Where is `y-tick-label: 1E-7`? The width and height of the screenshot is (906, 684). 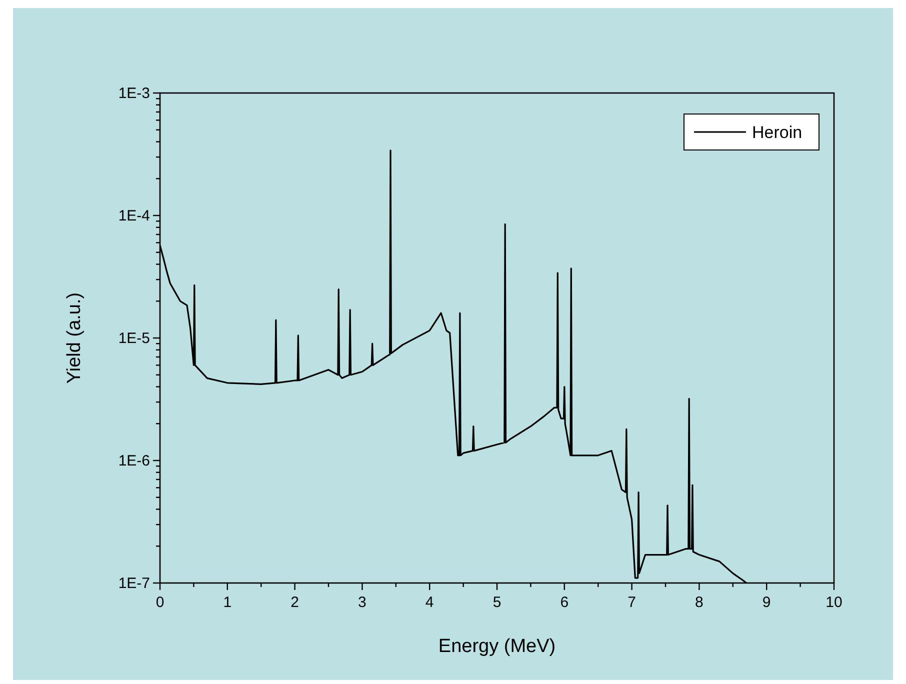
y-tick-label: 1E-7 is located at coordinates (134, 583).